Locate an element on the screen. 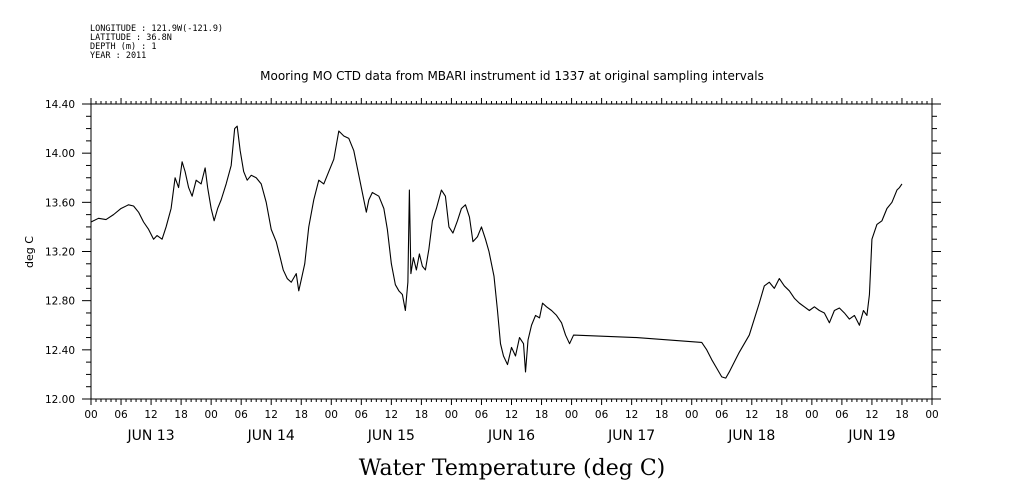  info-line: LATITUDE : 36.8N is located at coordinates (131, 38).